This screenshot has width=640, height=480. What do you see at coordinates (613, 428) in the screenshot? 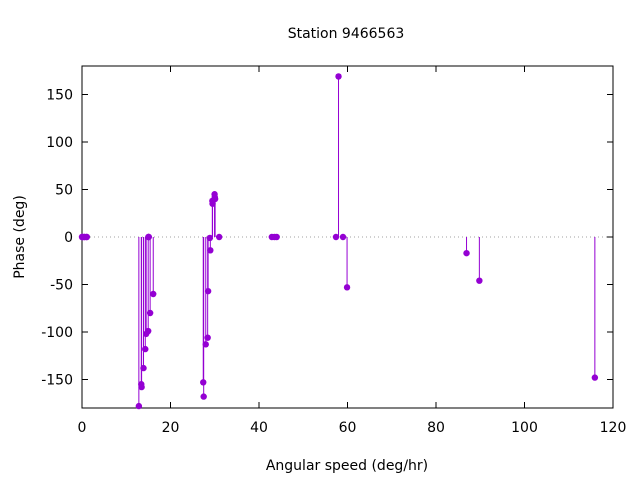
I see `x-tick-label: 120` at bounding box center [613, 428].